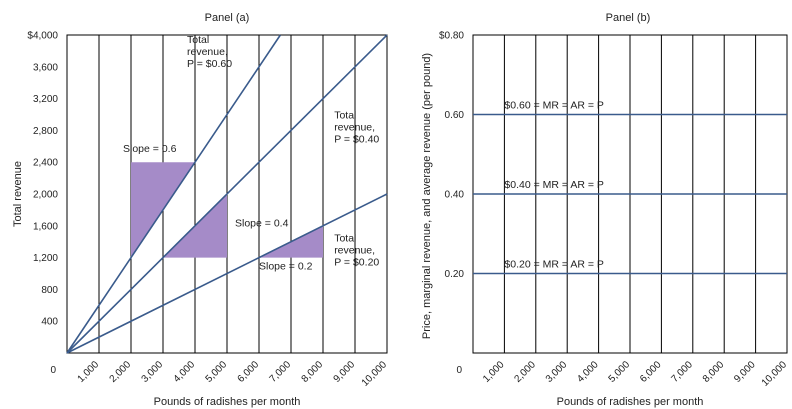 This screenshot has width=792, height=409. Describe the element at coordinates (150, 149) in the screenshot. I see `annotation-3: Slope = 0.6` at that location.